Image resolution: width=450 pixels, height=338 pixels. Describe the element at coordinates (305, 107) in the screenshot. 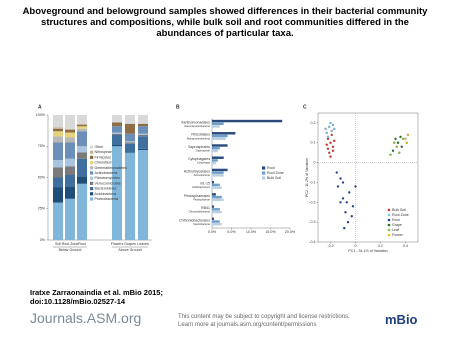

I see `panel-label: C` at that location.